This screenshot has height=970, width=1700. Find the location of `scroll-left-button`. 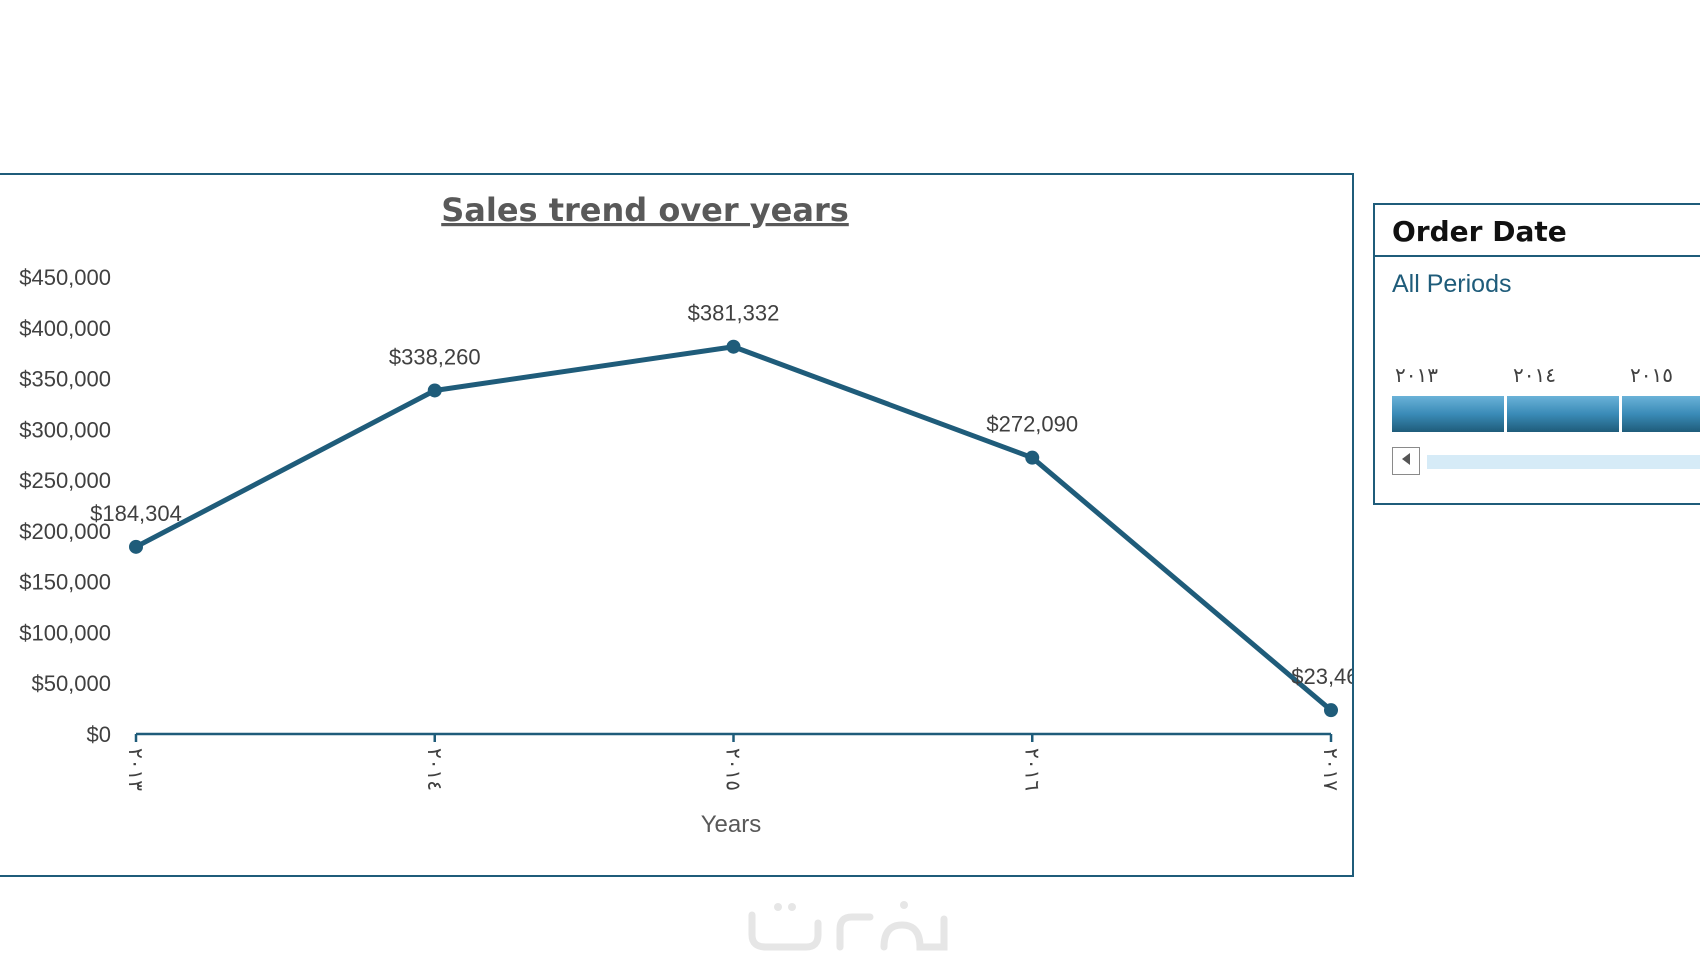

scroll-left-button is located at coordinates (1406, 461).